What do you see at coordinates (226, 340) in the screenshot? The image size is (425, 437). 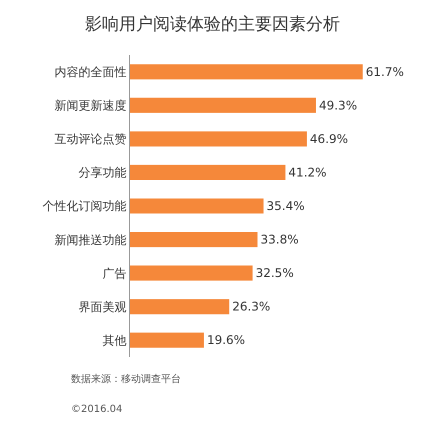 I see `data-label: 19.6%` at bounding box center [226, 340].